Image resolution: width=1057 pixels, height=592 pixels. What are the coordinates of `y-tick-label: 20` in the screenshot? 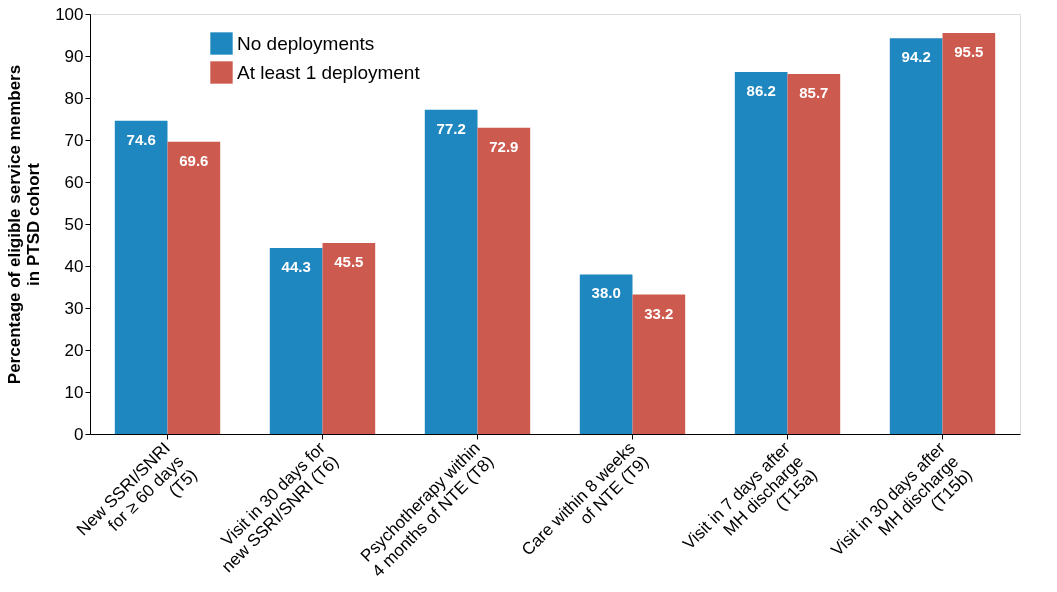 It's located at (74, 350).